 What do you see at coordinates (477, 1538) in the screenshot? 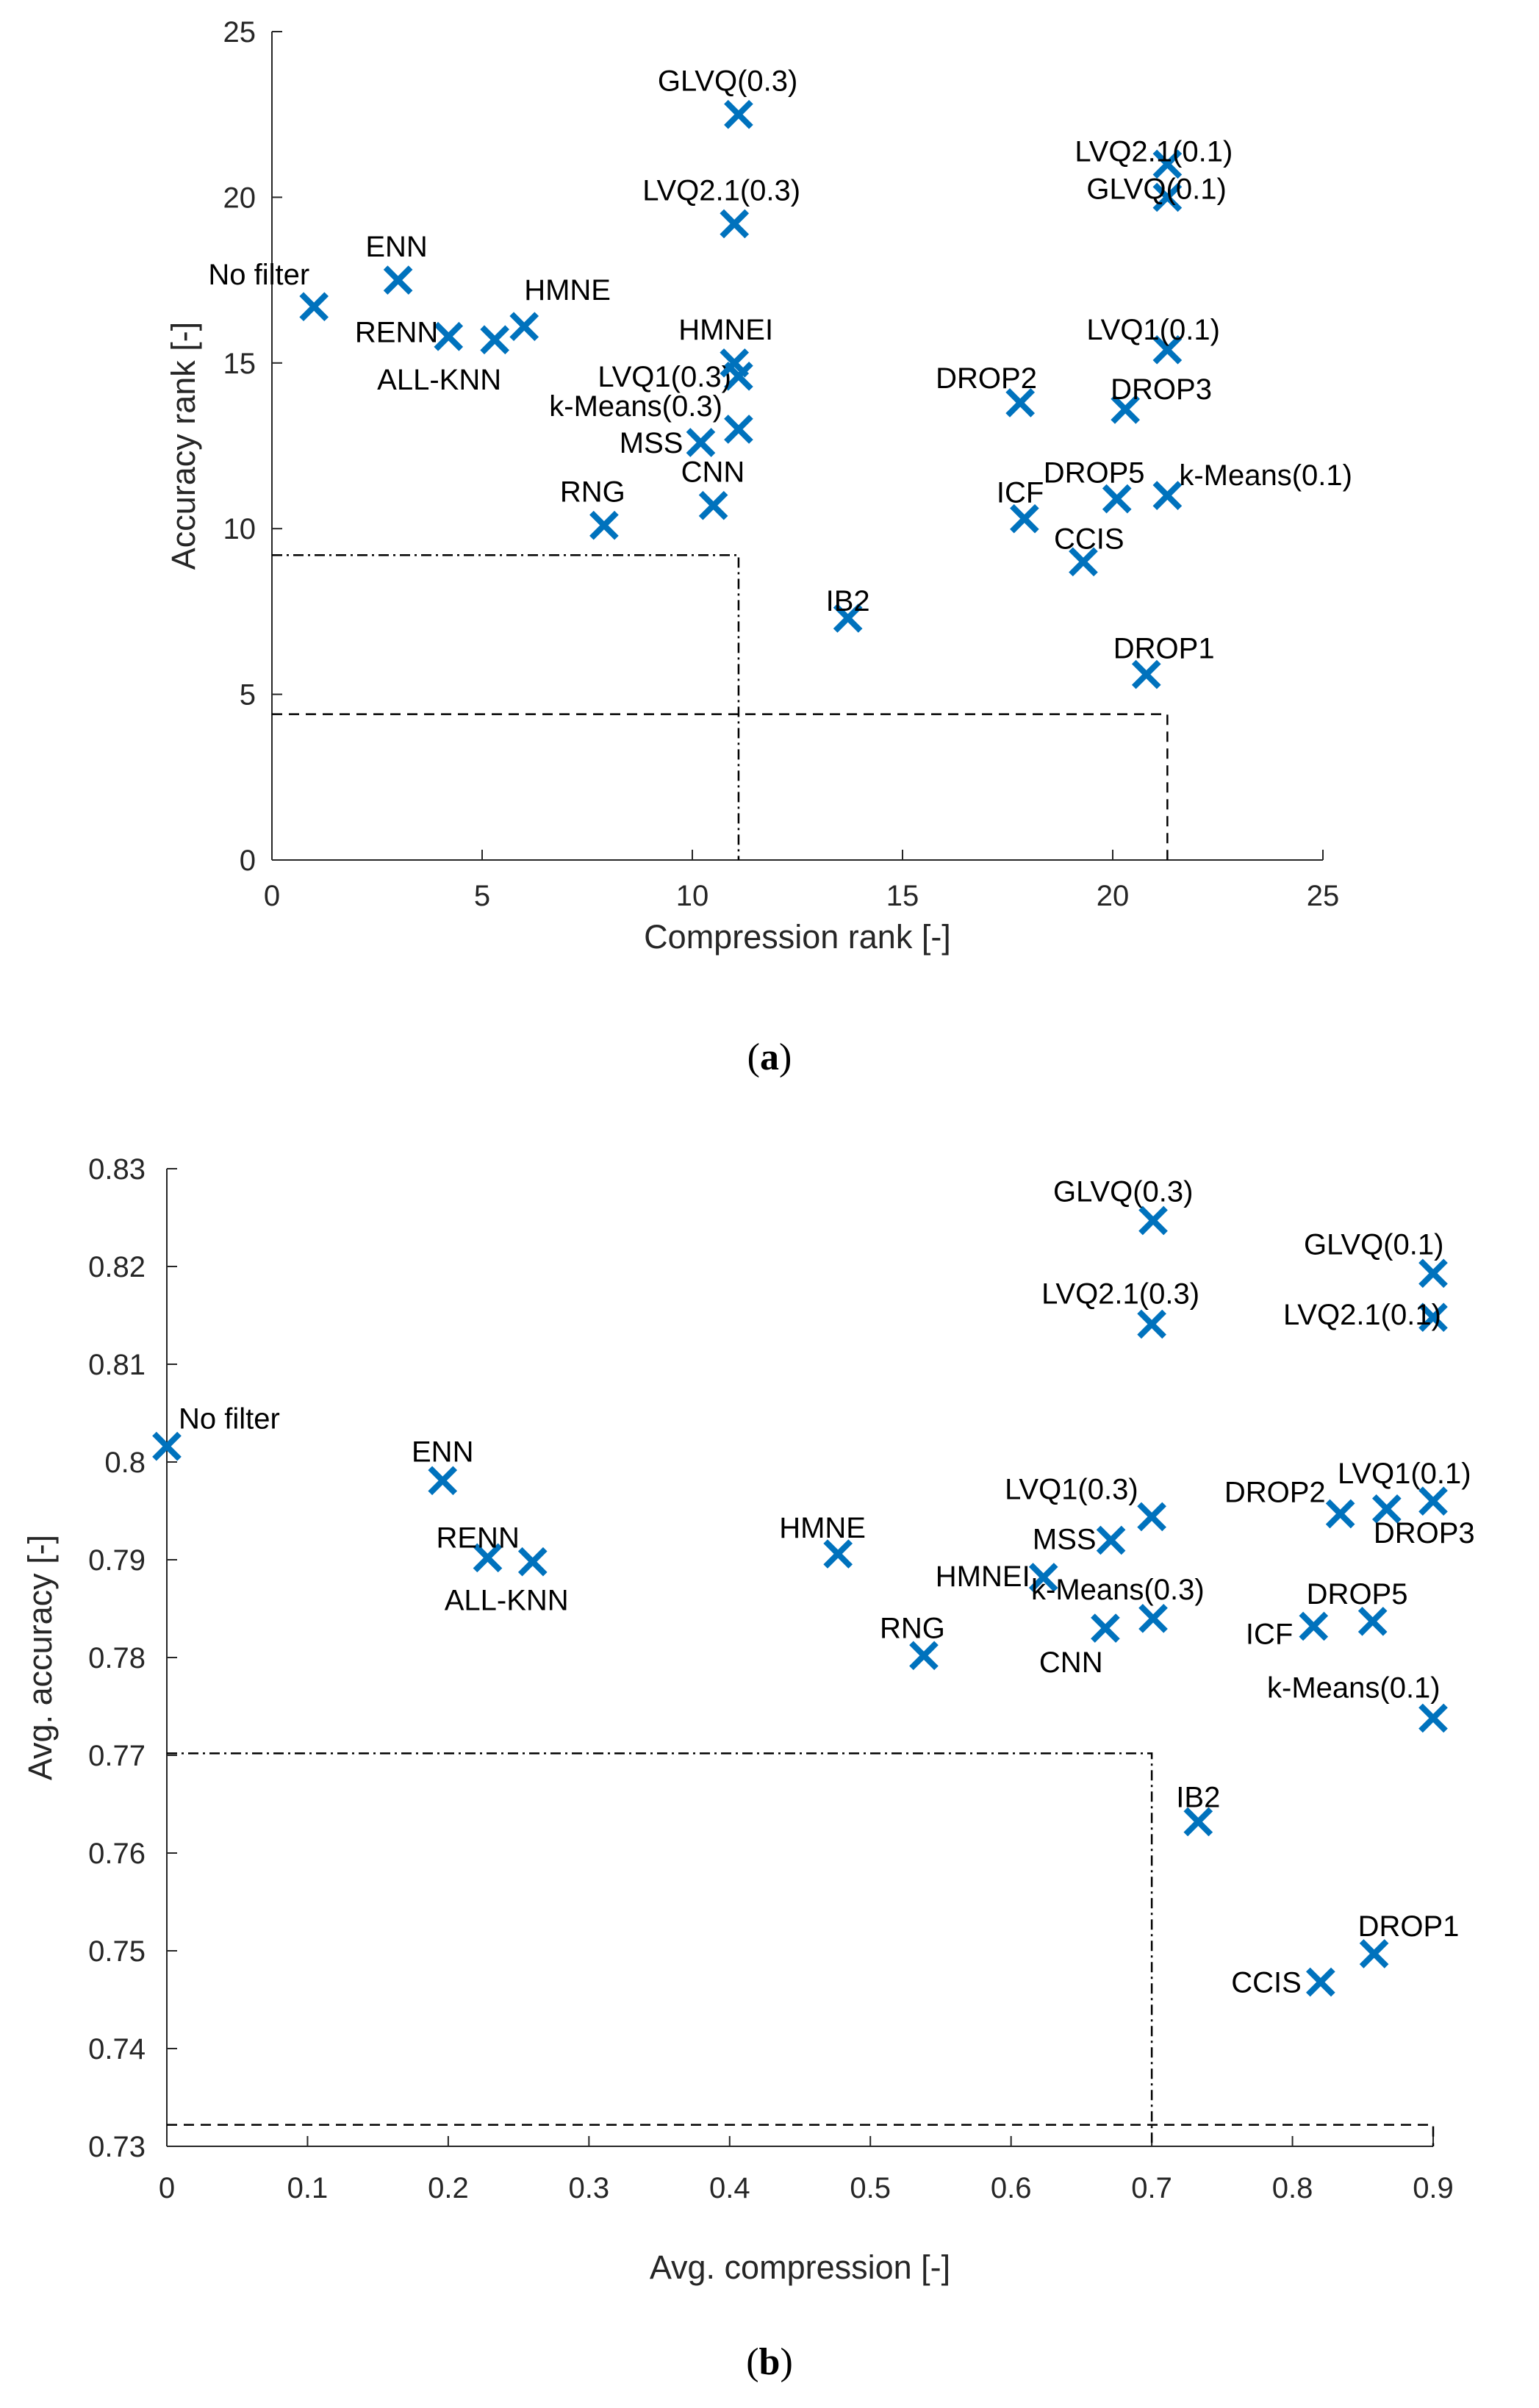
I see `data-point-label: RENN` at bounding box center [477, 1538].